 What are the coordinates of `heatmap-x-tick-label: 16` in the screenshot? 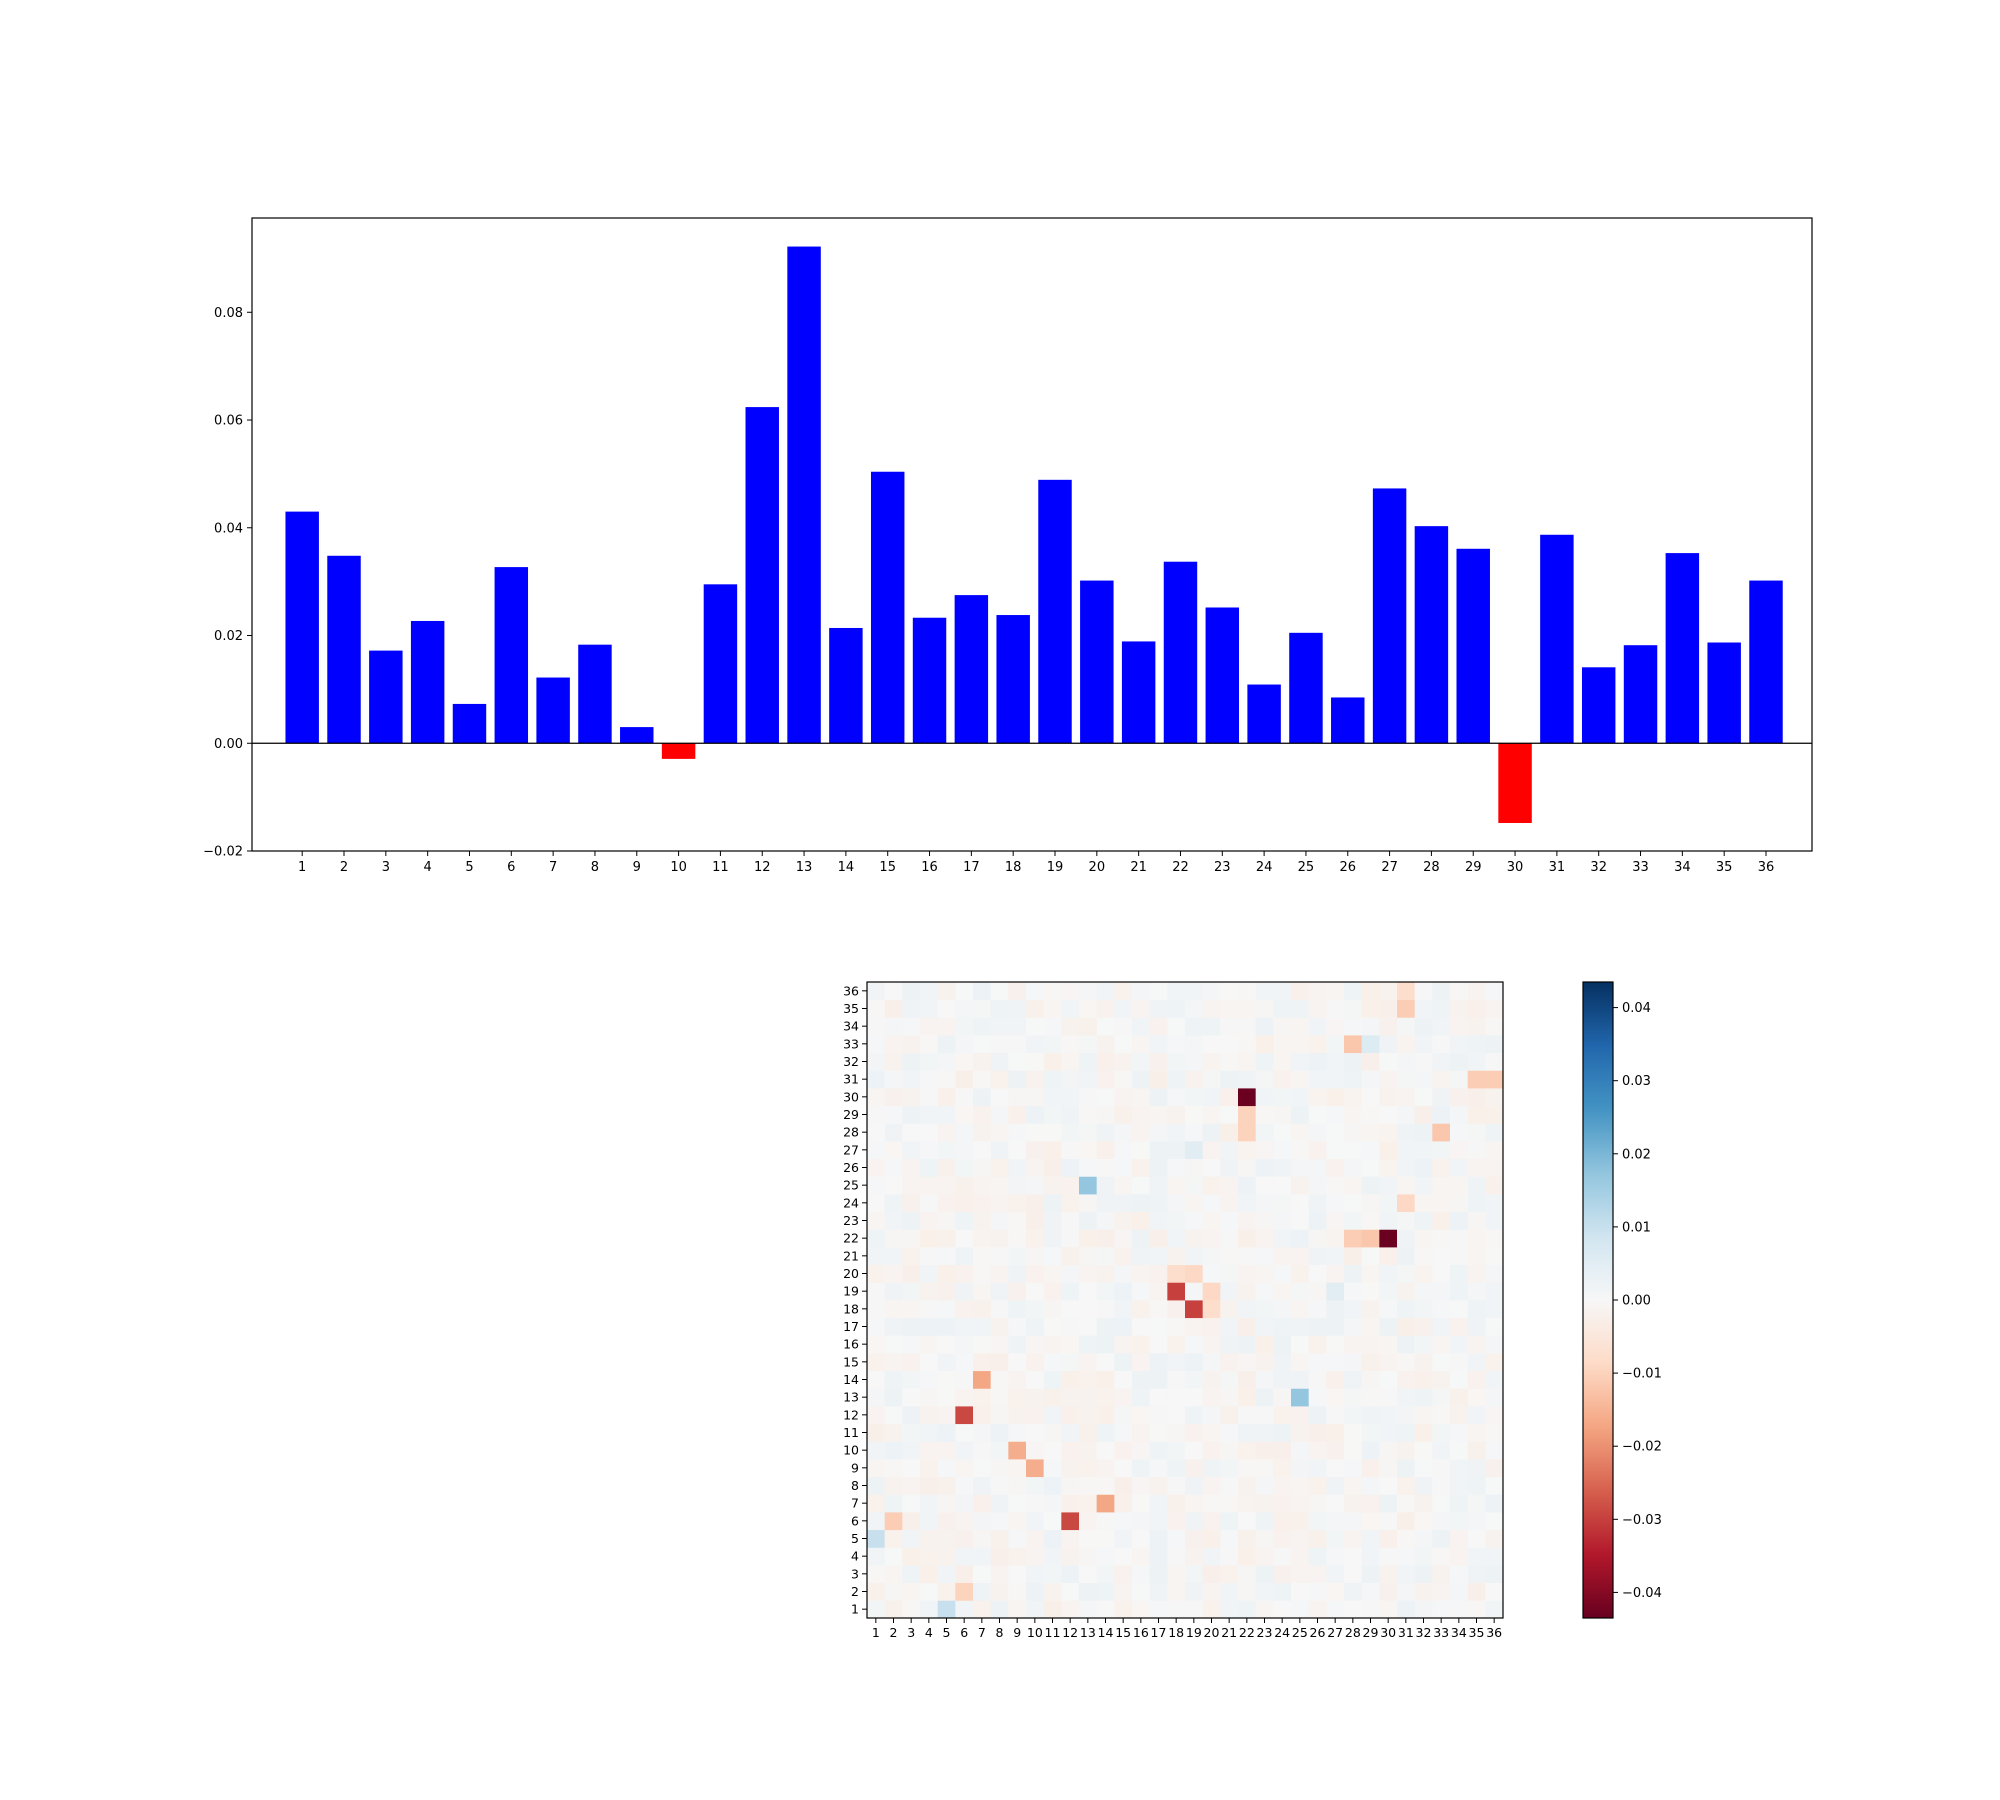 It's located at (1141, 1632).